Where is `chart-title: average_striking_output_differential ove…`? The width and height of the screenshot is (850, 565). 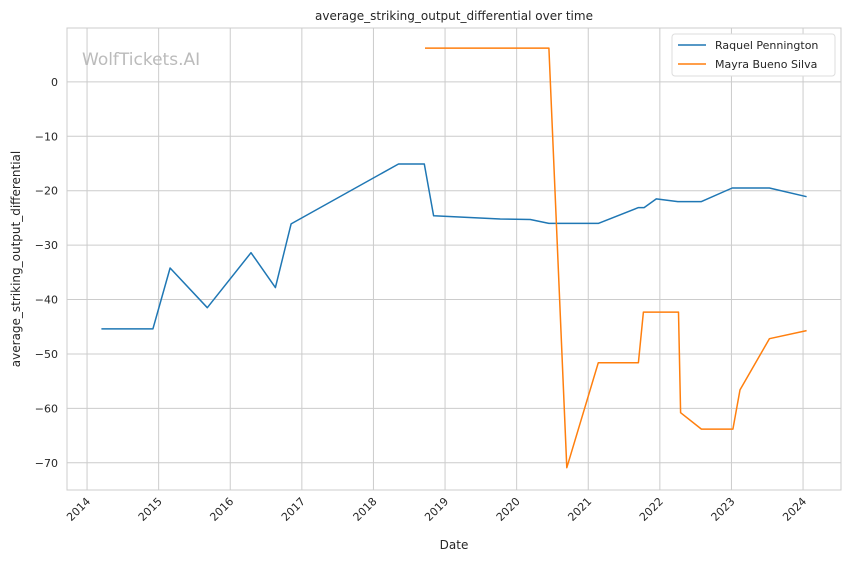
chart-title: average_striking_output_differential ove… is located at coordinates (454, 16).